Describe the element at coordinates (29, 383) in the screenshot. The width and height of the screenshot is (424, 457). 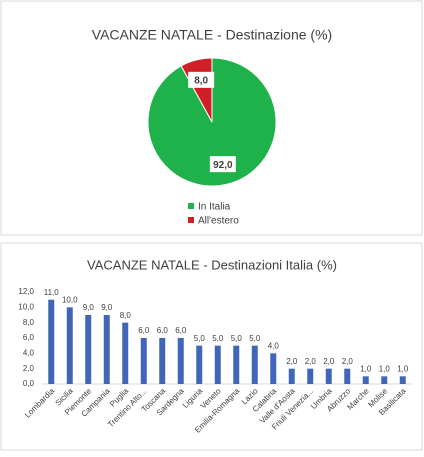
I see `y-tick-label: 0,0` at that location.